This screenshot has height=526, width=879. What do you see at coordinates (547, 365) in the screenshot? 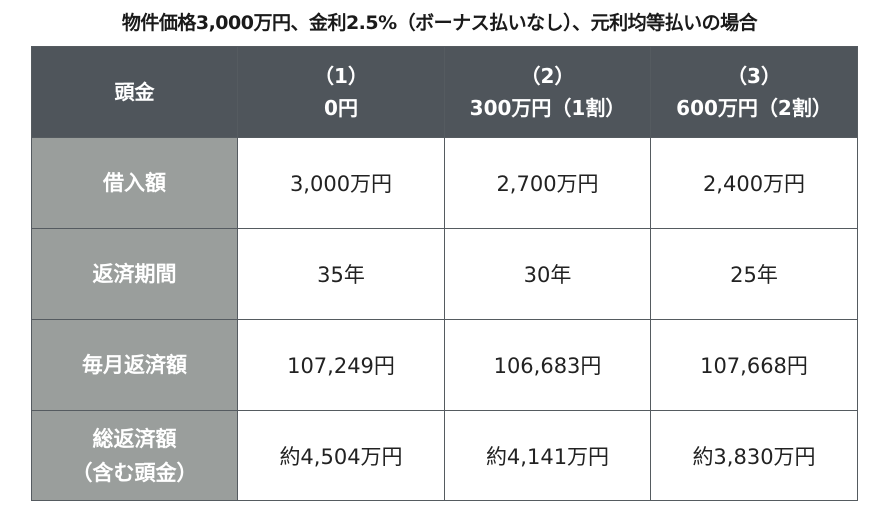
I see `table-cell: 106,683円` at bounding box center [547, 365].